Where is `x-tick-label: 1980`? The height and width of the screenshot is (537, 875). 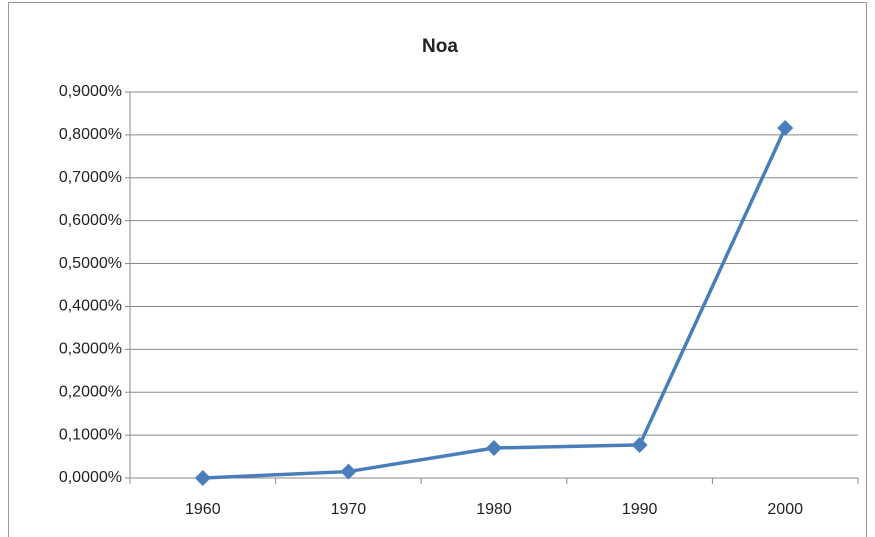 x-tick-label: 1980 is located at coordinates (494, 509).